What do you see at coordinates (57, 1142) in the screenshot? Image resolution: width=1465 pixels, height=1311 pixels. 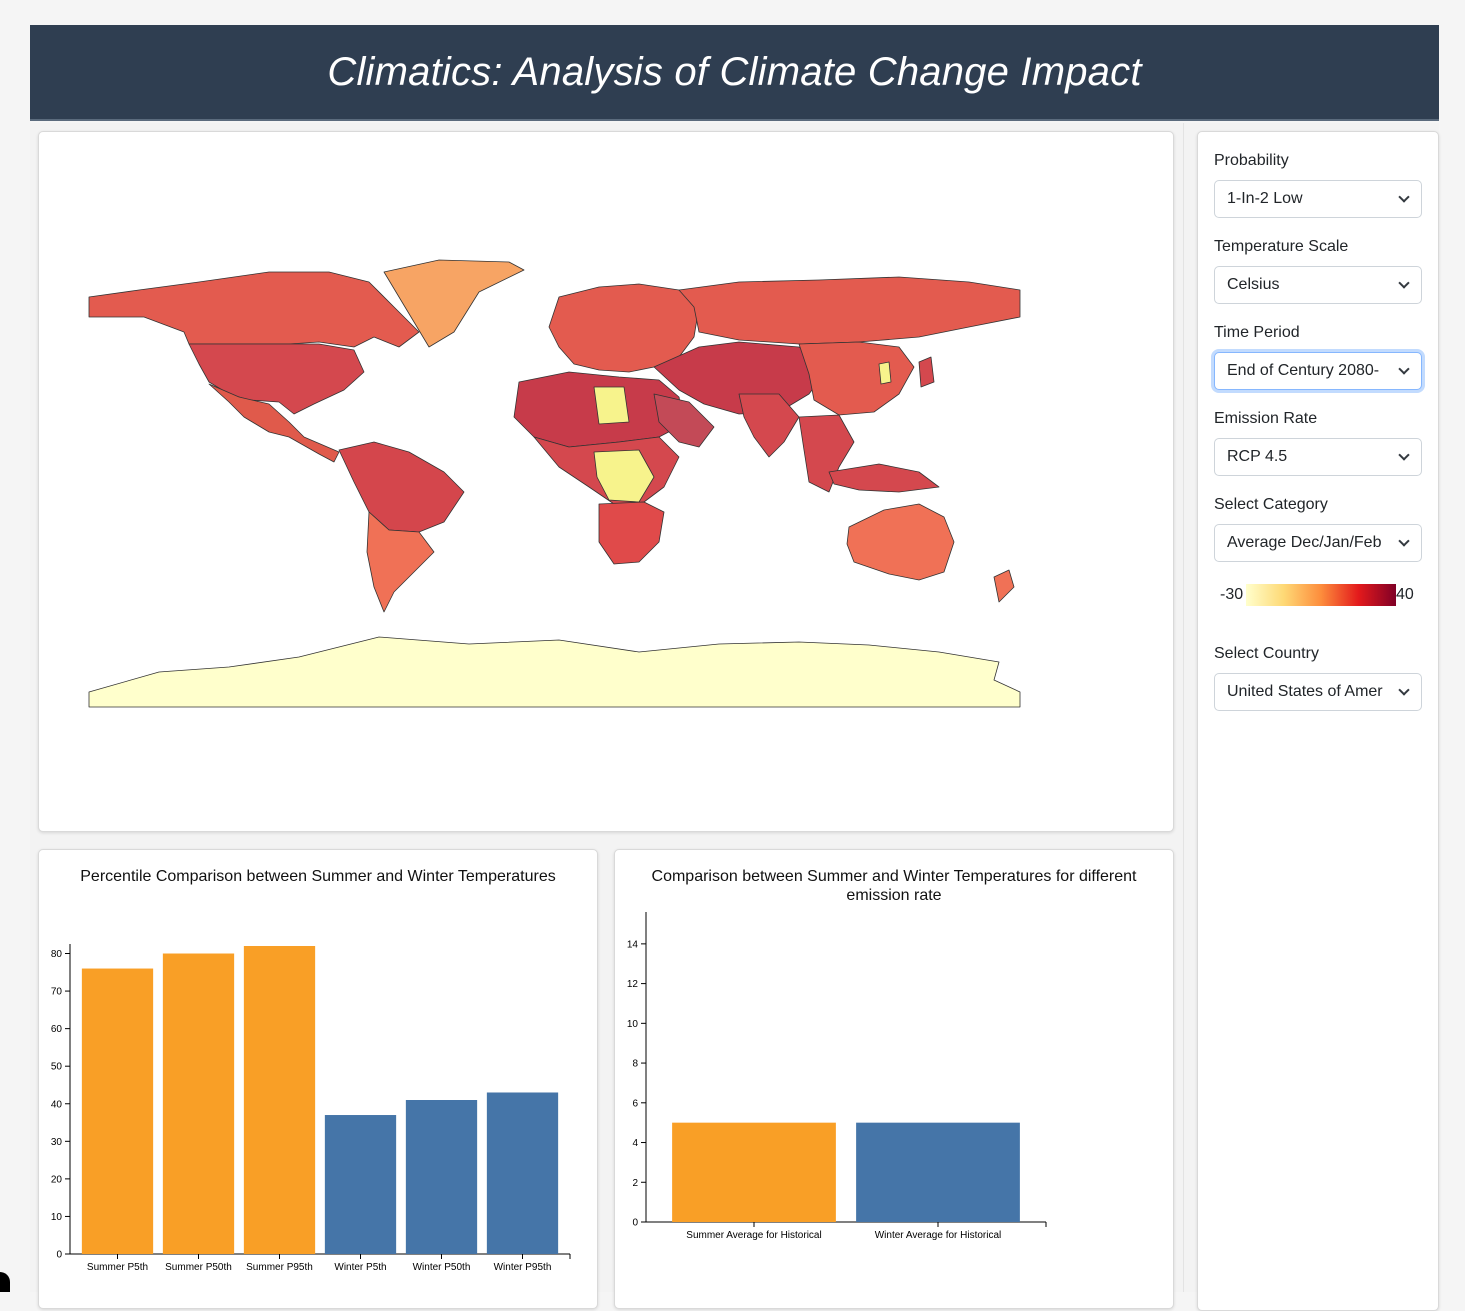 I see `y-tick-label: 30` at bounding box center [57, 1142].